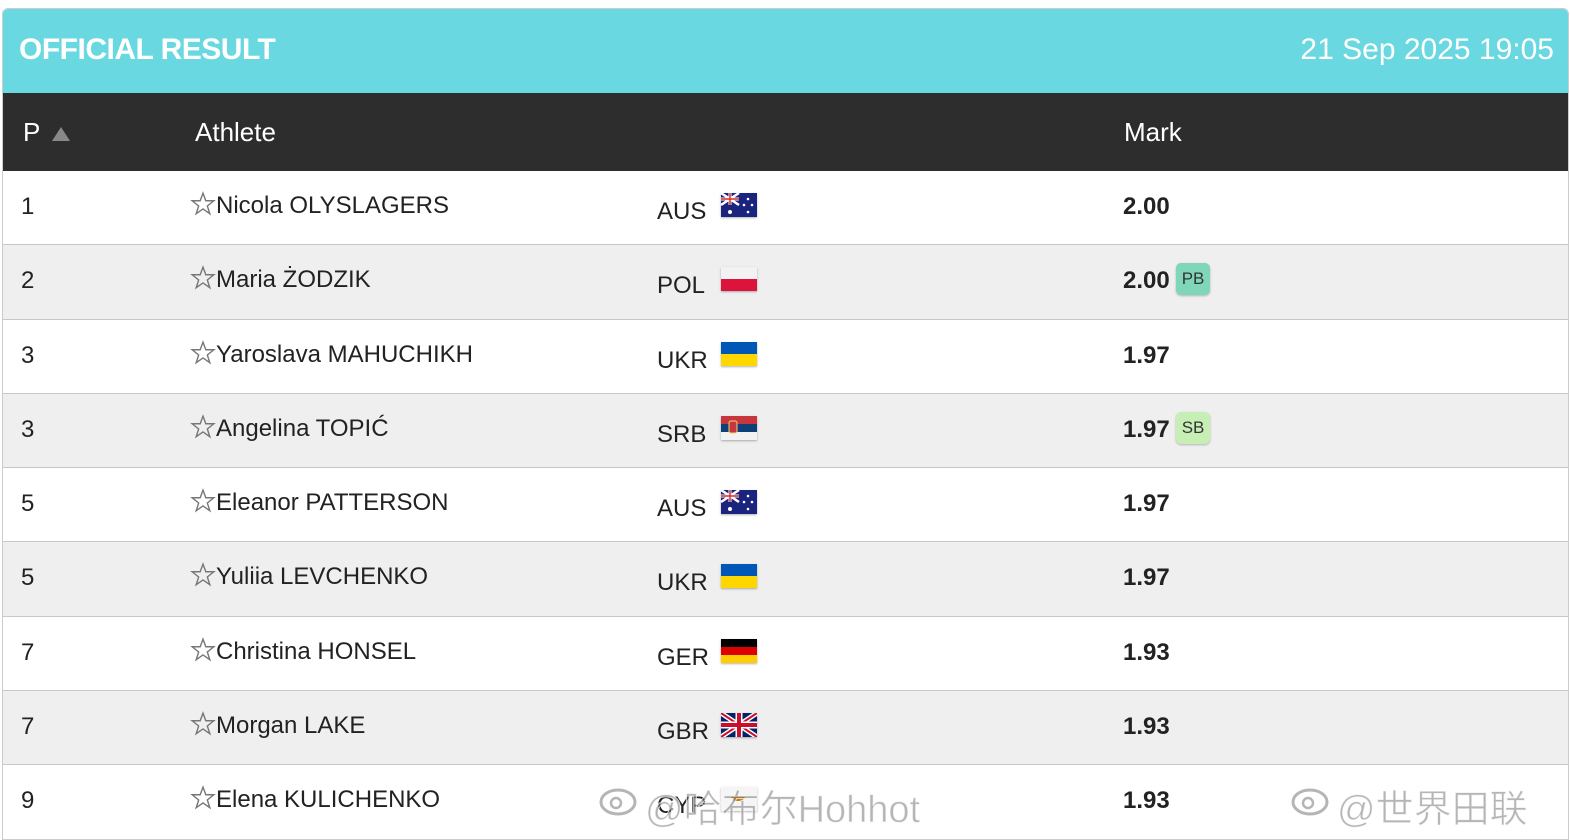 The width and height of the screenshot is (1570, 840). Describe the element at coordinates (332, 205) in the screenshot. I see `athlete-name: Nicola OLYSLAGERS` at that location.